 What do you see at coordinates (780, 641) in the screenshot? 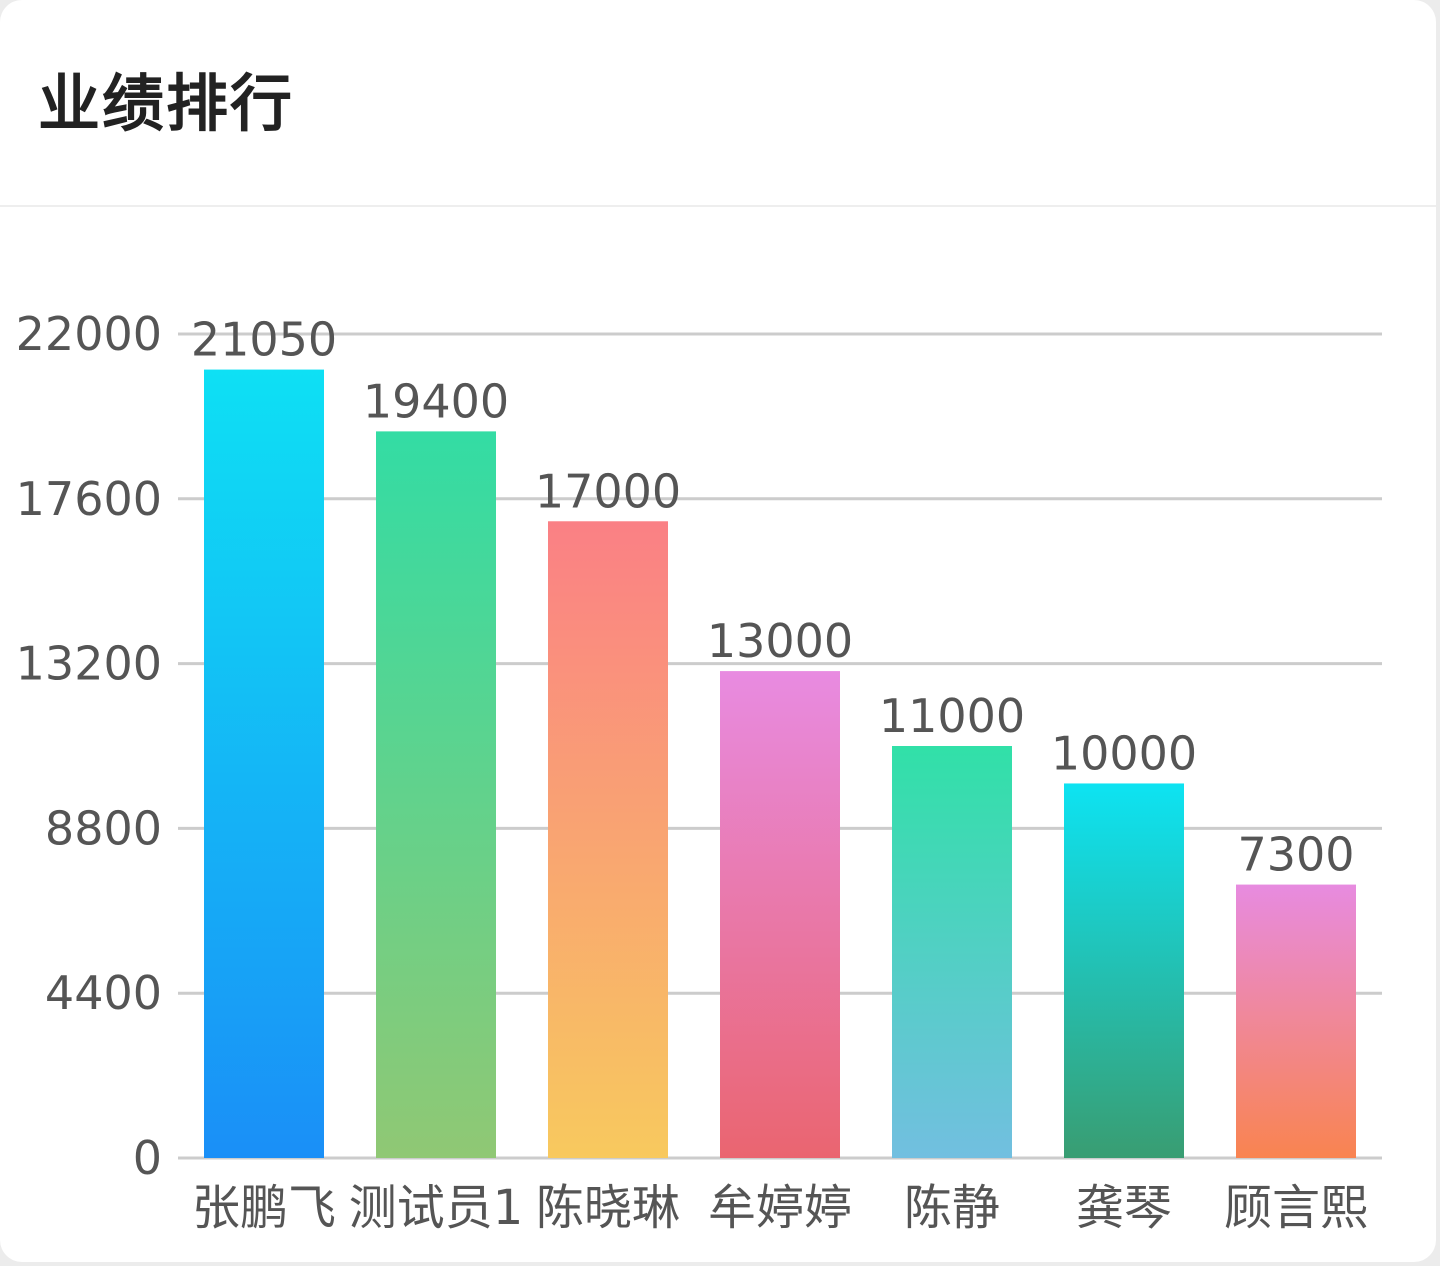
I see `bar-value-label: 13000` at bounding box center [780, 641].